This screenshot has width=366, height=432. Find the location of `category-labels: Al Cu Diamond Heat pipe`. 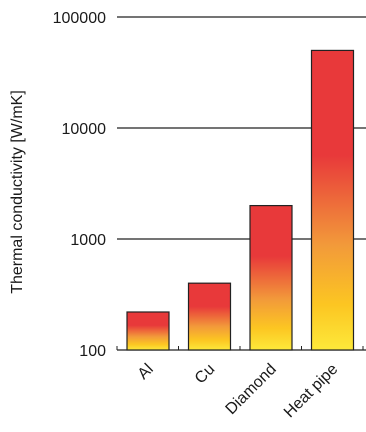

category-labels: Al Cu Diamond Heat pipe is located at coordinates (238, 391).